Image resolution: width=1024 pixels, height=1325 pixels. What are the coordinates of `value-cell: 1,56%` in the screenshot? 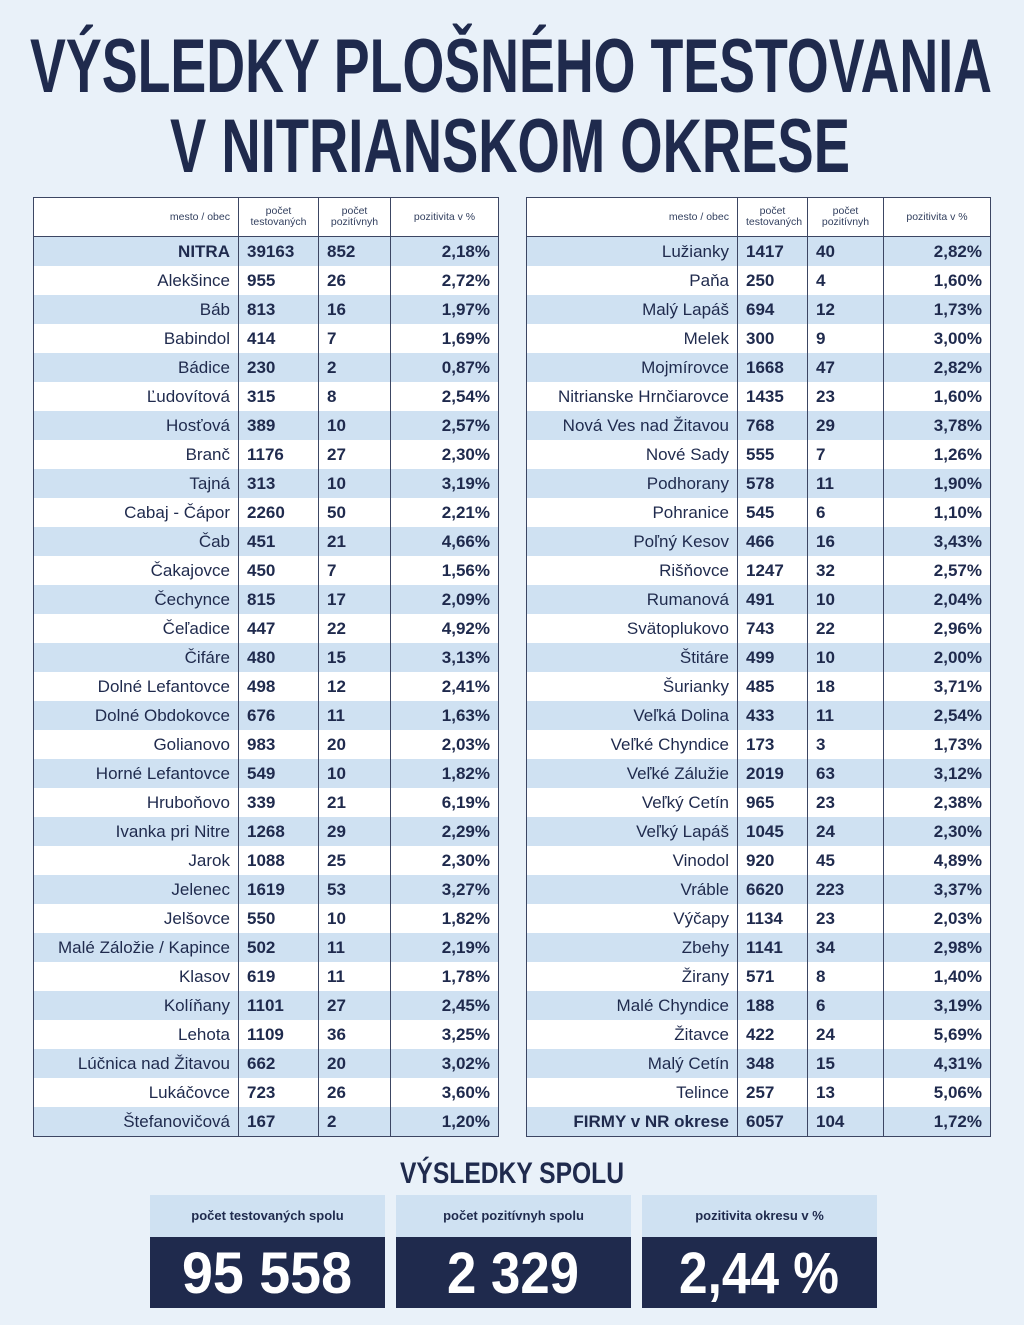 It's located at (444, 570).